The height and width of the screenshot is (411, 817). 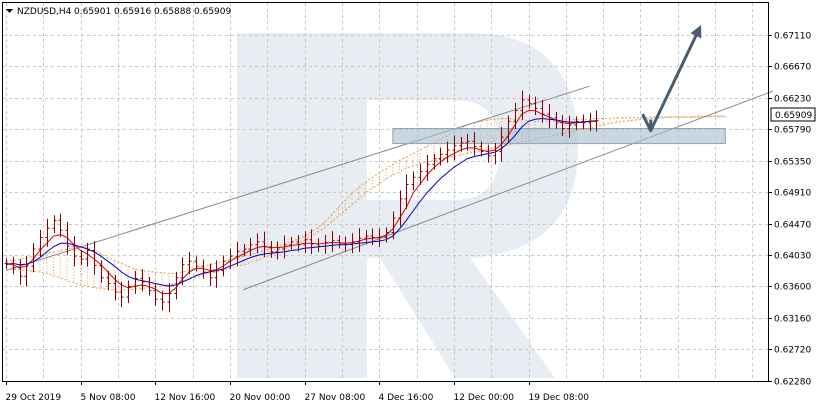 What do you see at coordinates (185, 398) in the screenshot?
I see `x-tick-label: 12 Nov 16:00` at bounding box center [185, 398].